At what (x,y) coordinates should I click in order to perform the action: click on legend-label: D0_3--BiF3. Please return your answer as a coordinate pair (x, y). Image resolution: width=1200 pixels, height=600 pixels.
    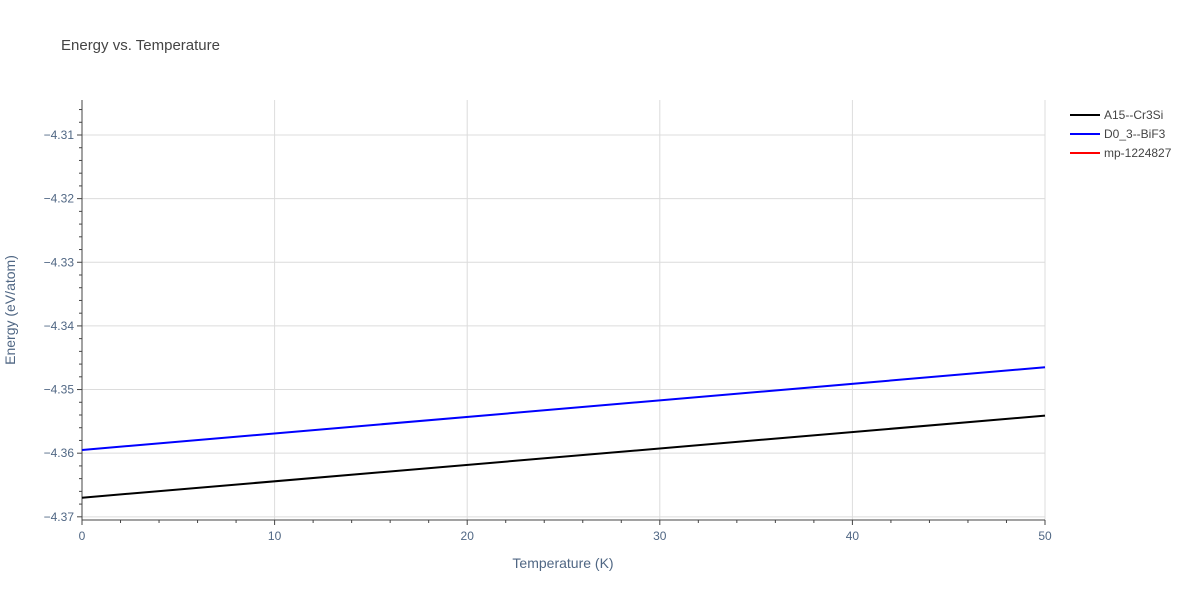
    Looking at the image, I should click on (1135, 134).